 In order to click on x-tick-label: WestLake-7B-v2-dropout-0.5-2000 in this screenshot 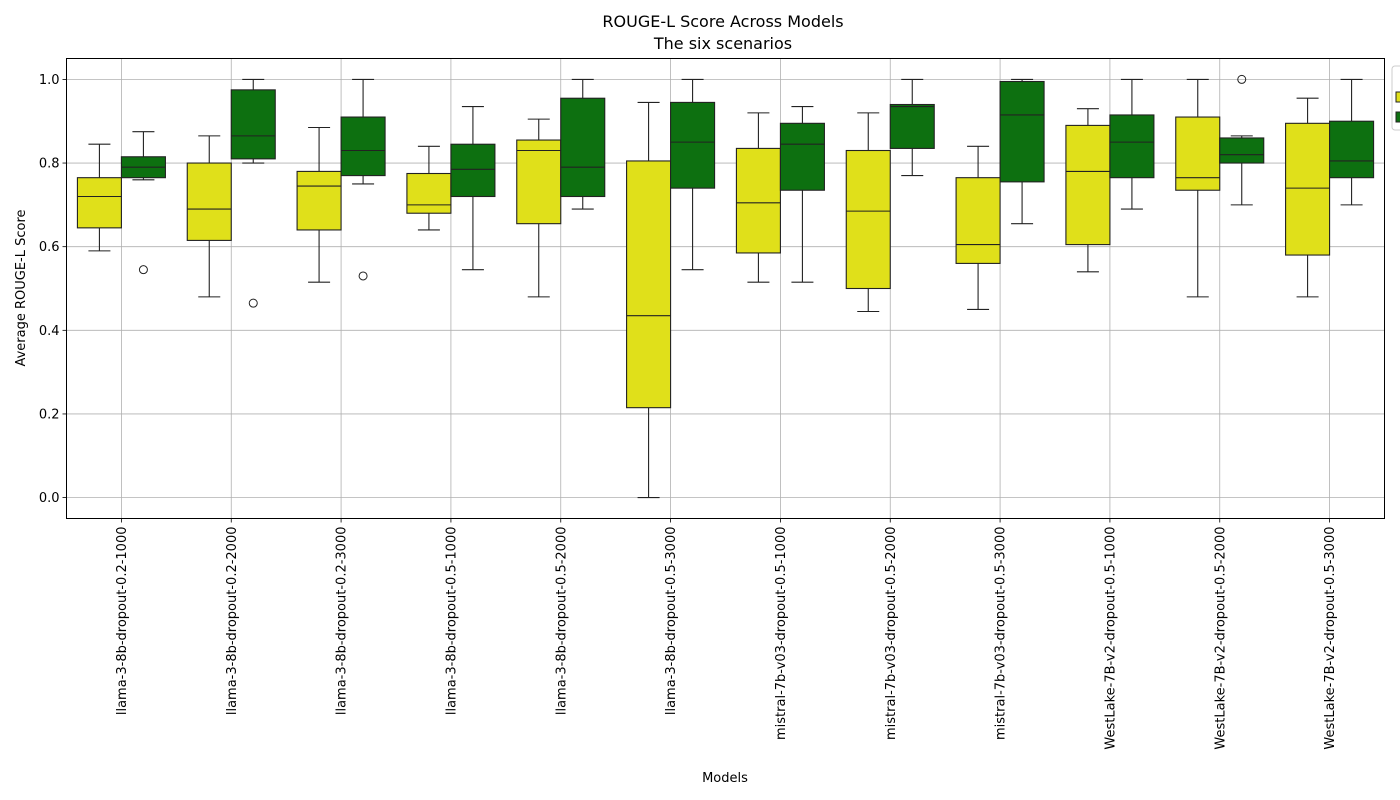, I will do `click(1220, 638)`.